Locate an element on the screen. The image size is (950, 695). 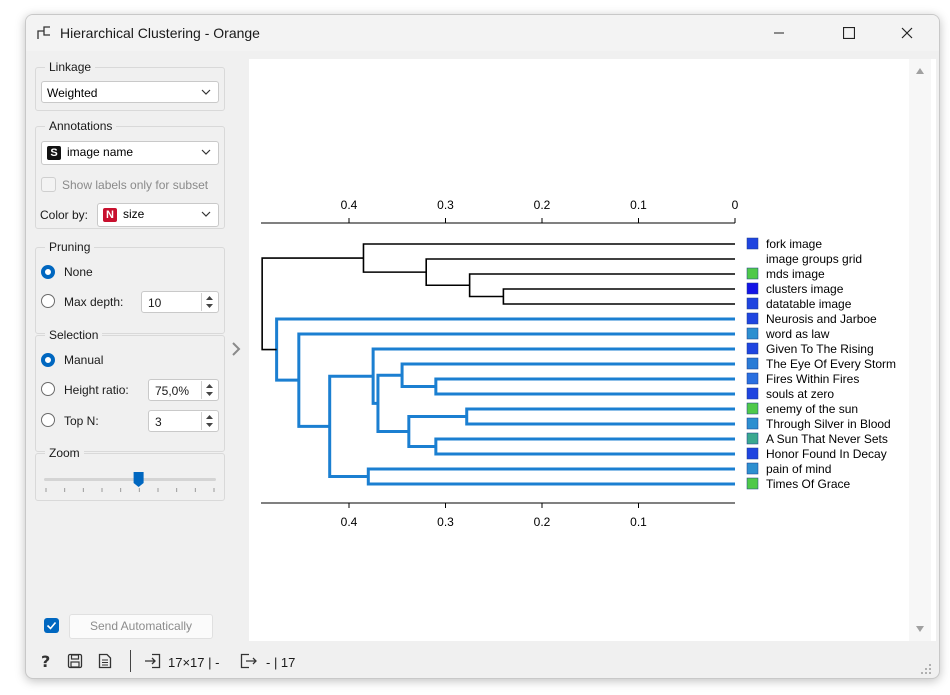
collapse-panel-icon is located at coordinates (236, 349).